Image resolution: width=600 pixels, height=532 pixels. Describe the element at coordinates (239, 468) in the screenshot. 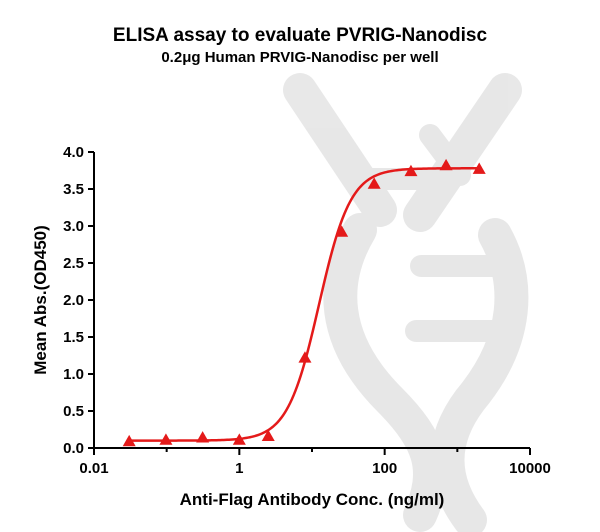

I see `x-tick-label: 1` at that location.